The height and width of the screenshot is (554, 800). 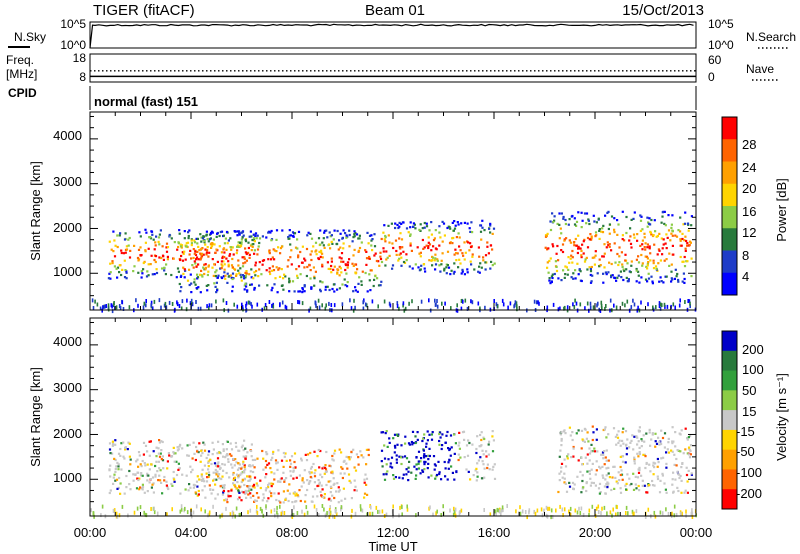 I want to click on velocity-ytick-1000: 1000, so click(x=67, y=477).